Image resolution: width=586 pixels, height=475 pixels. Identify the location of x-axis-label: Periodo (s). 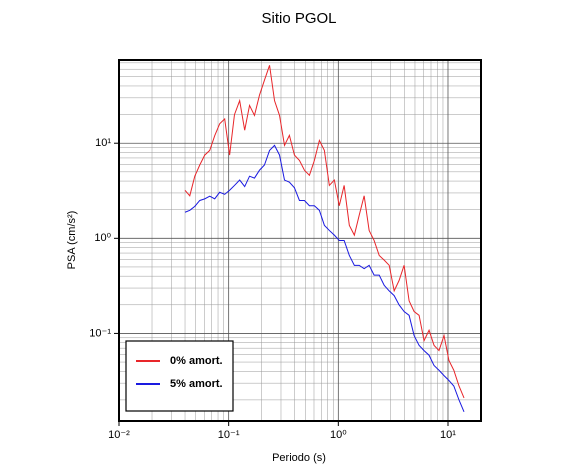
(299, 458).